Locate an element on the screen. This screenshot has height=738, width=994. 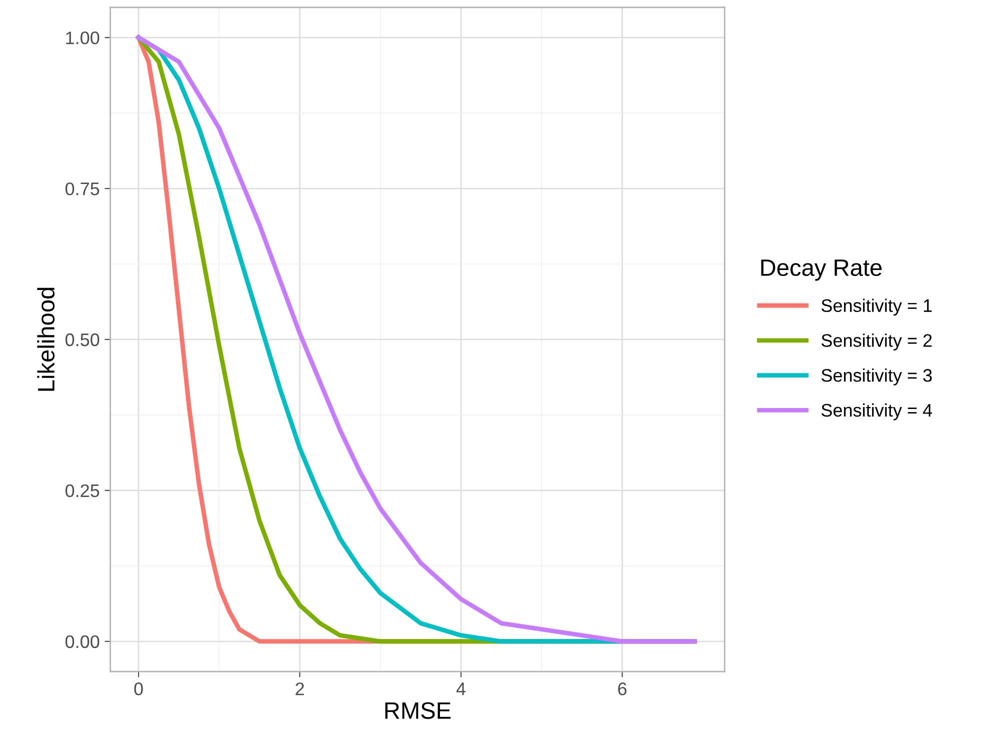
x-tick-label: 6 is located at coordinates (622, 689).